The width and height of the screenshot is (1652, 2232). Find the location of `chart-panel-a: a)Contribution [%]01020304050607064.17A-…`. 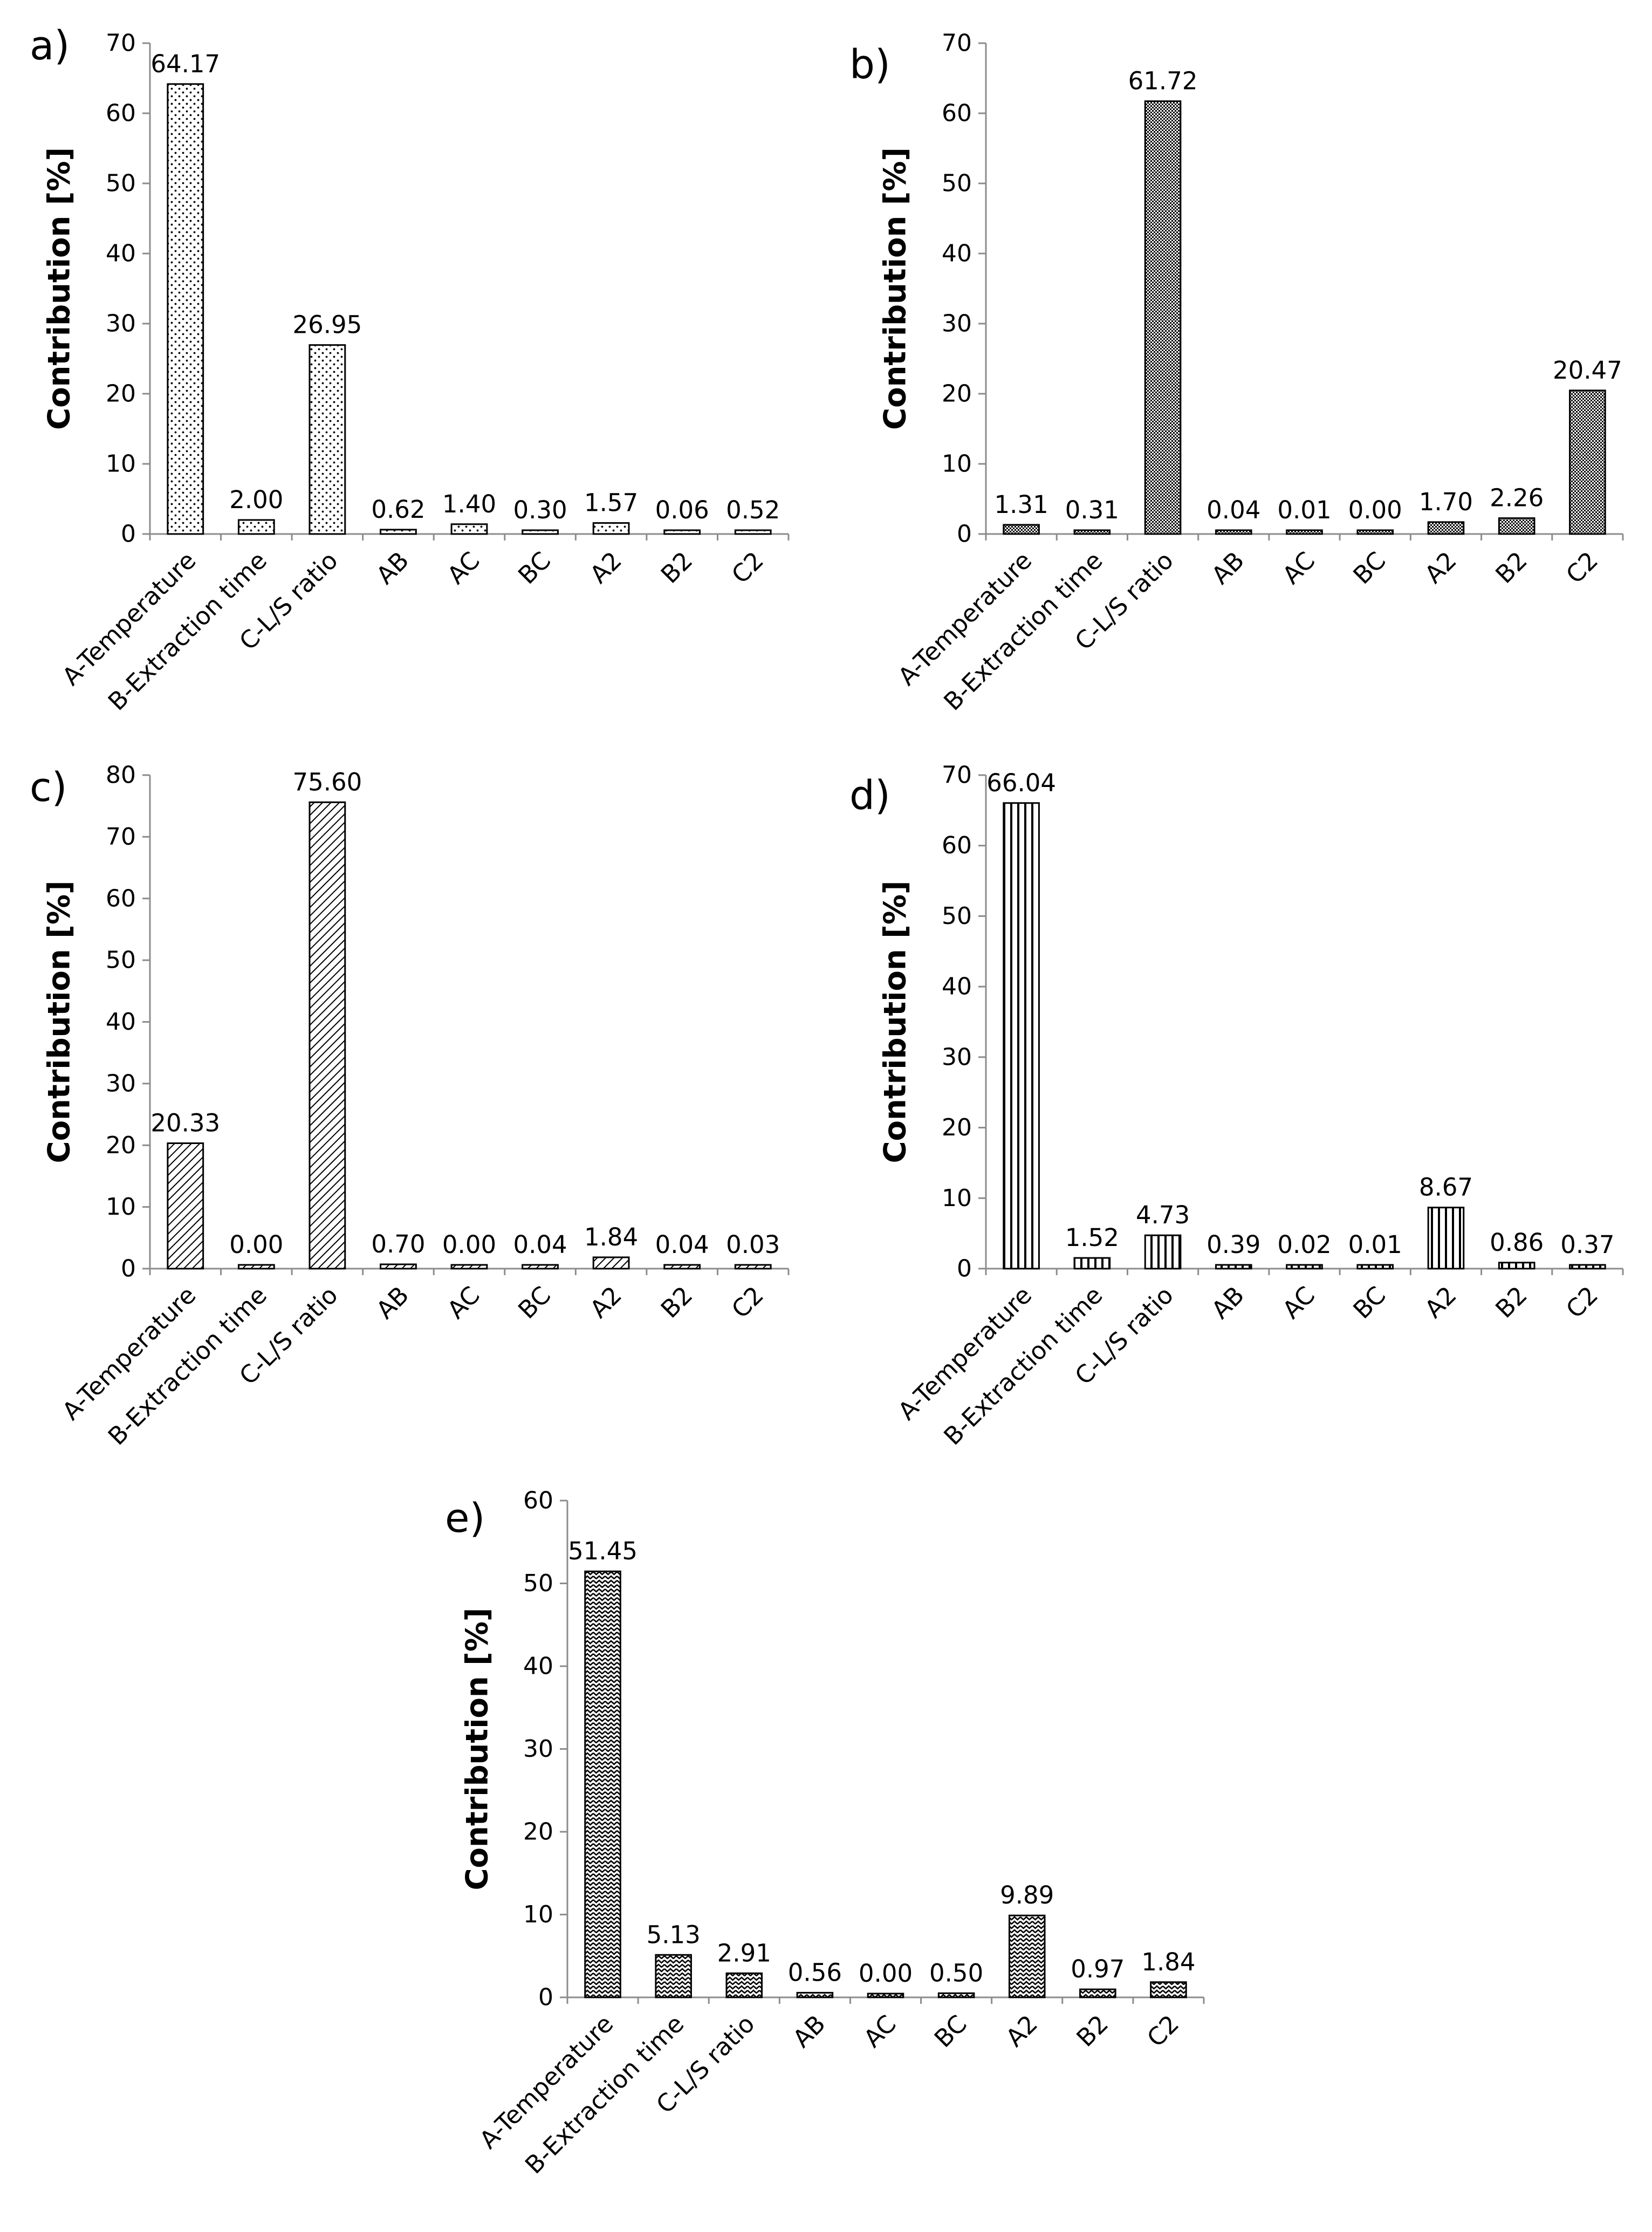

chart-panel-a: a)Contribution [%]01020304050607064.17A-… is located at coordinates (410, 369).